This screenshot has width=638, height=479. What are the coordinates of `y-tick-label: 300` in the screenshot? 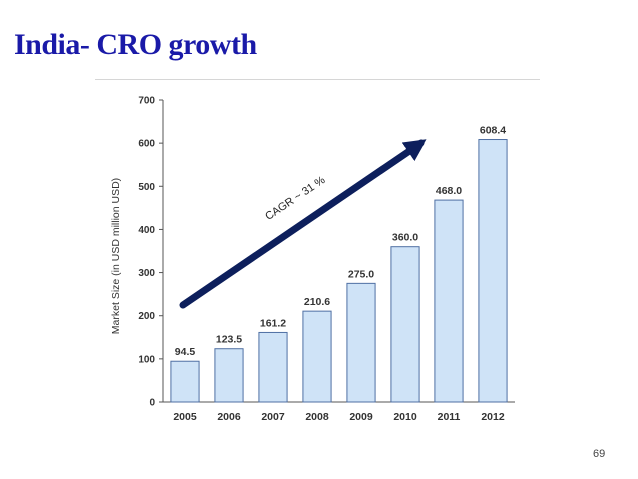 It's located at (146, 273).